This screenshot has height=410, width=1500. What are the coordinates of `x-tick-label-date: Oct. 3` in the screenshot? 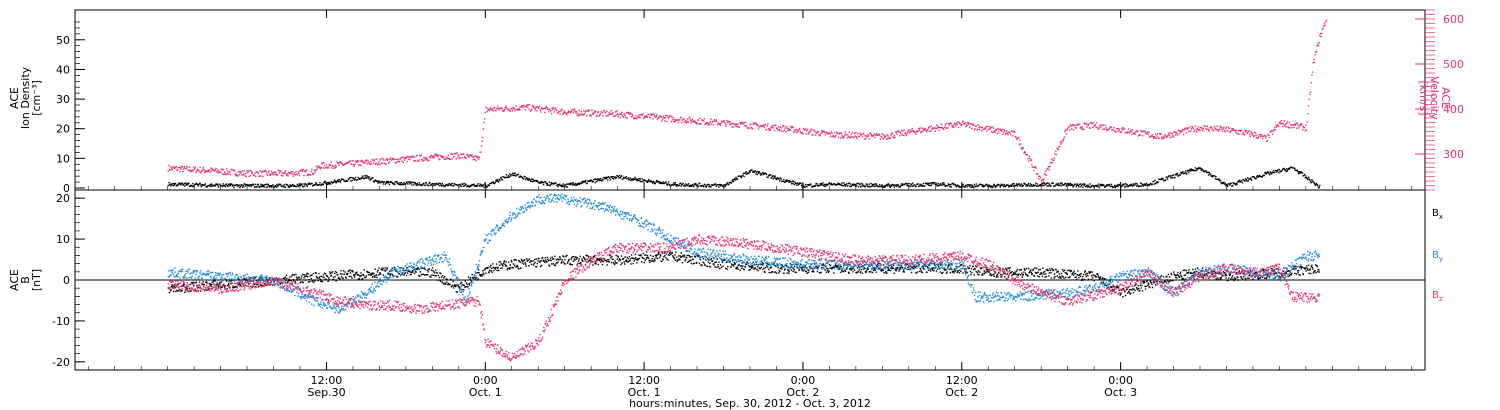 It's located at (1120, 392).